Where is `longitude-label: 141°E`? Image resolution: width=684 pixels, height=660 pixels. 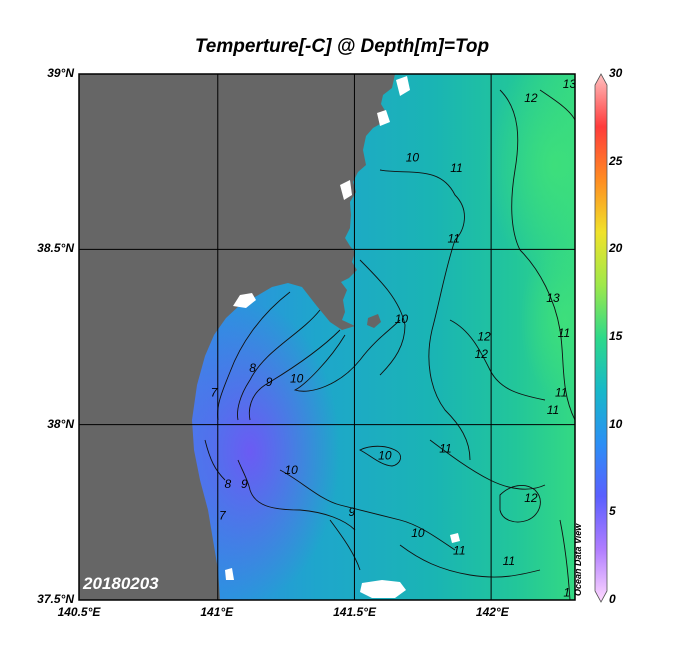
longitude-label: 141°E is located at coordinates (217, 612).